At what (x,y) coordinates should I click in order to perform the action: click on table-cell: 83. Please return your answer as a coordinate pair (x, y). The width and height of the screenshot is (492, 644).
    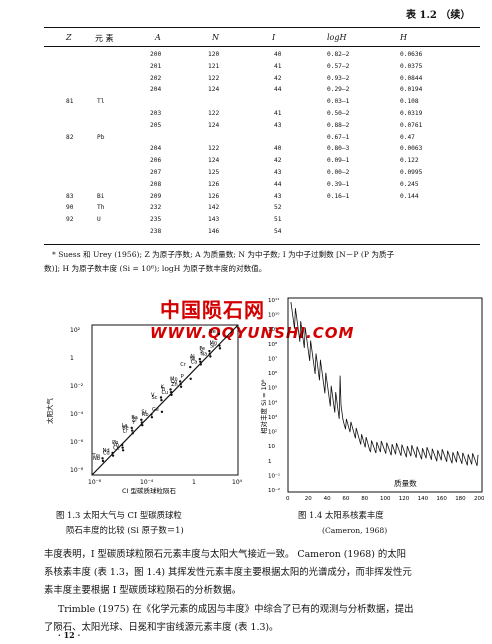
    Looking at the image, I should click on (70, 196).